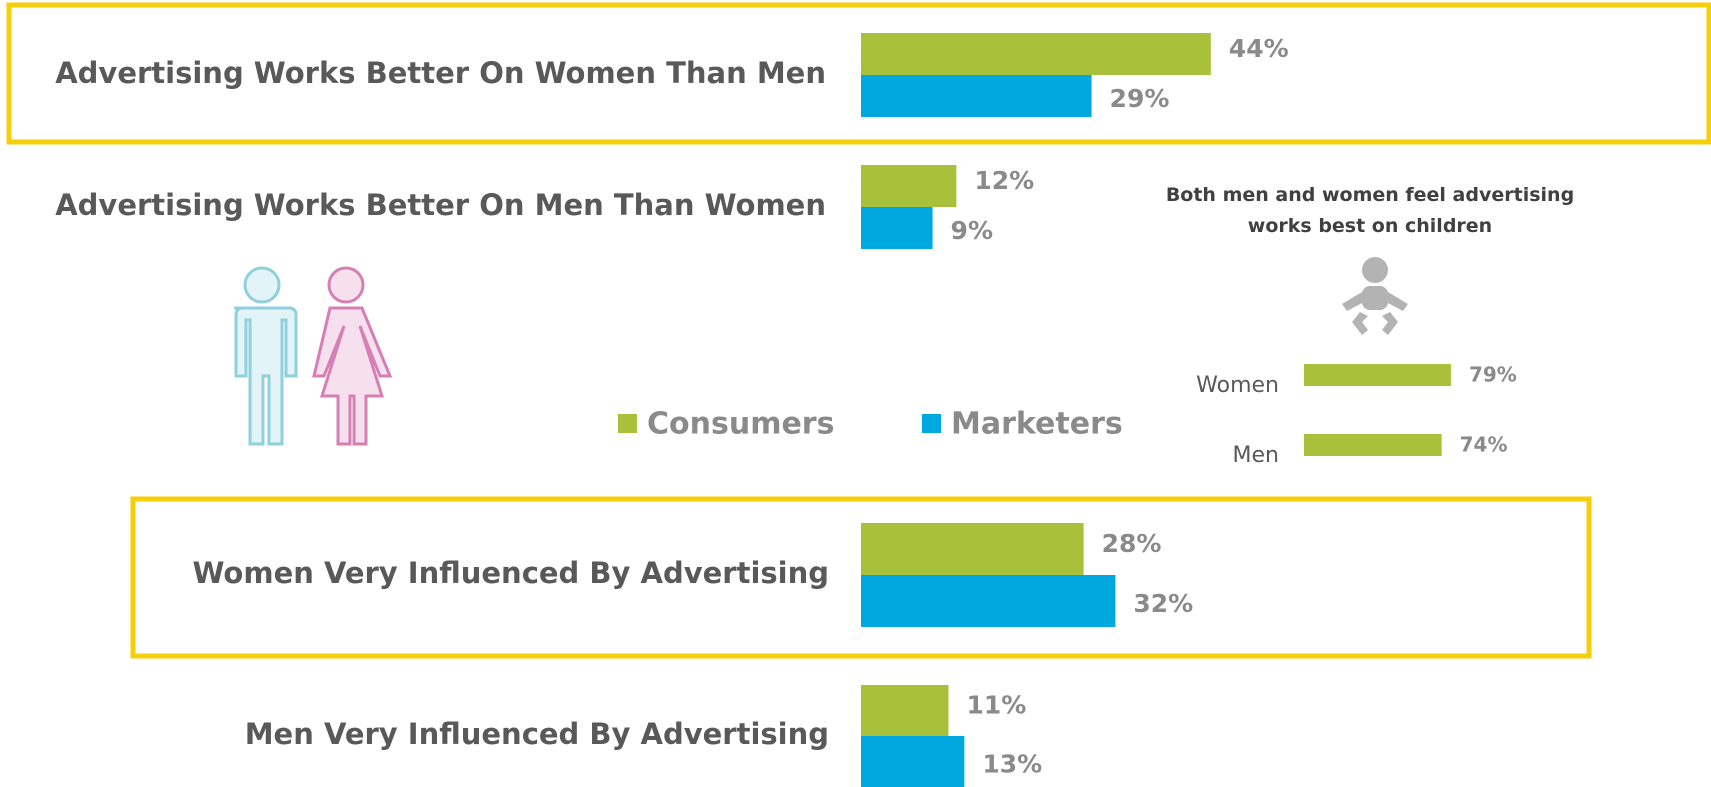 The width and height of the screenshot is (1711, 787). Describe the element at coordinates (1012, 764) in the screenshot. I see `value-label: 13%` at that location.